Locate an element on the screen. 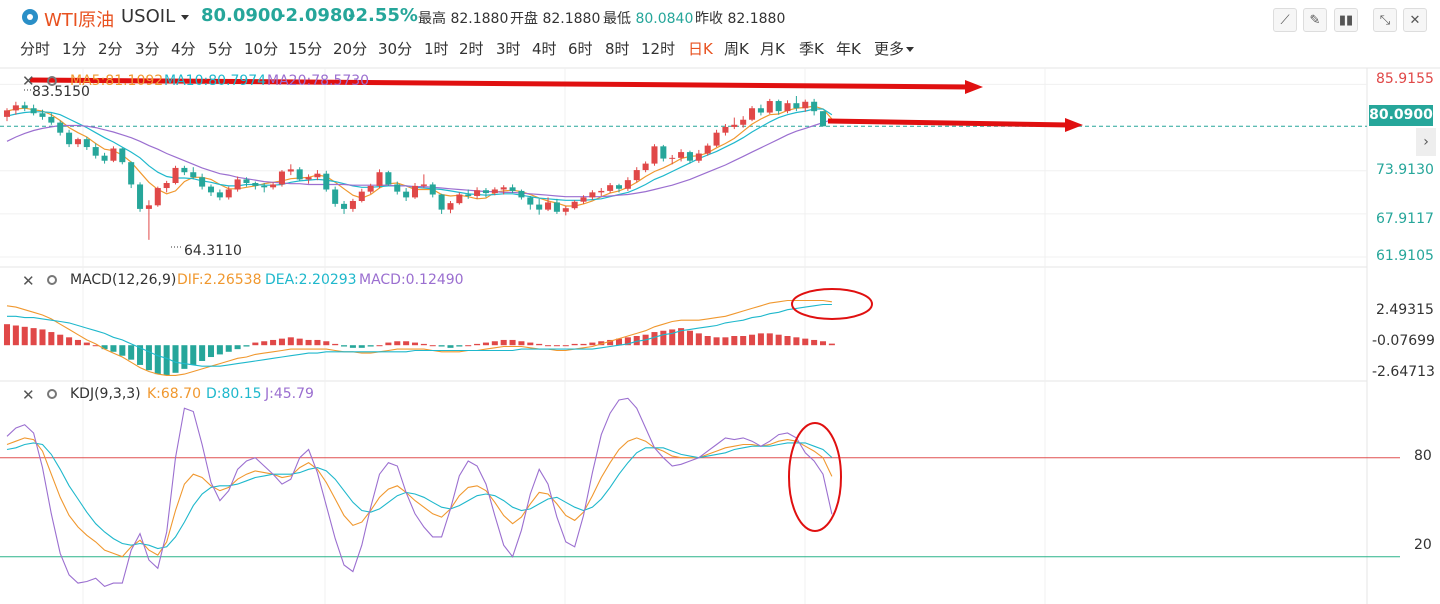 This screenshot has width=1440, height=604. stat-prev-close-value: 82.1880 is located at coordinates (756, 19).